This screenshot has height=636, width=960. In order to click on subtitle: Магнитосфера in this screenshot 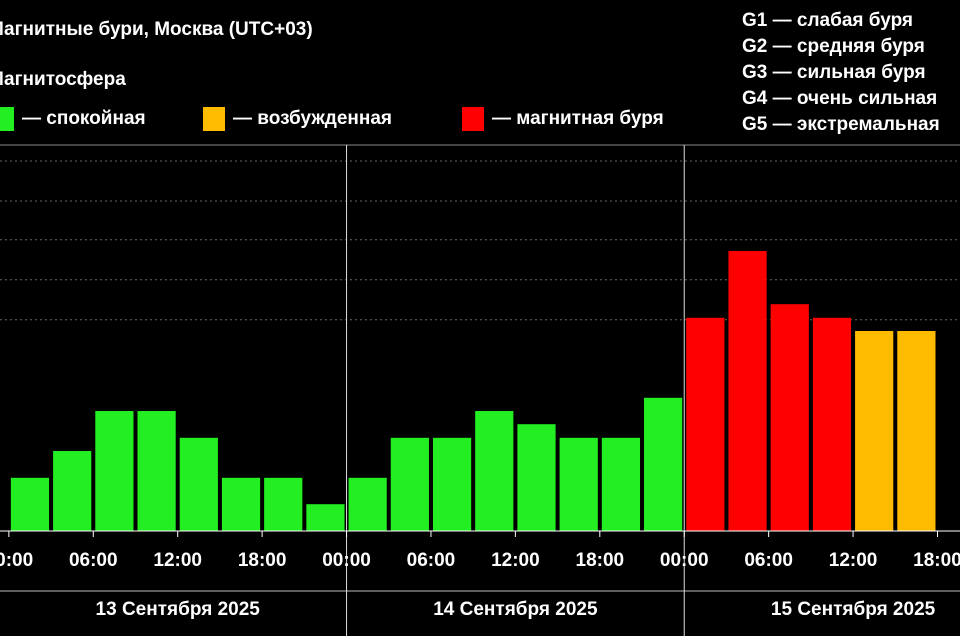, I will do `click(63, 79)`.